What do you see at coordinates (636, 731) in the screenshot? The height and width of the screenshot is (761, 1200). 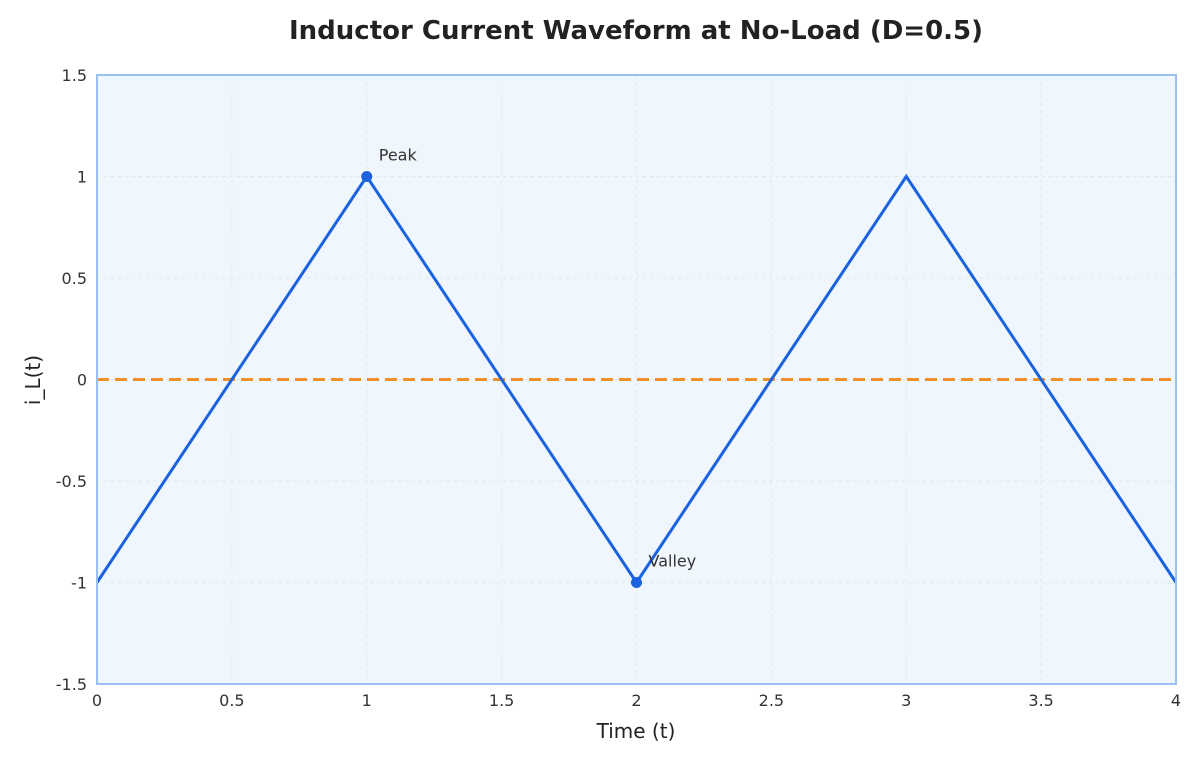 I see `x-axis-label: Time (t)` at bounding box center [636, 731].